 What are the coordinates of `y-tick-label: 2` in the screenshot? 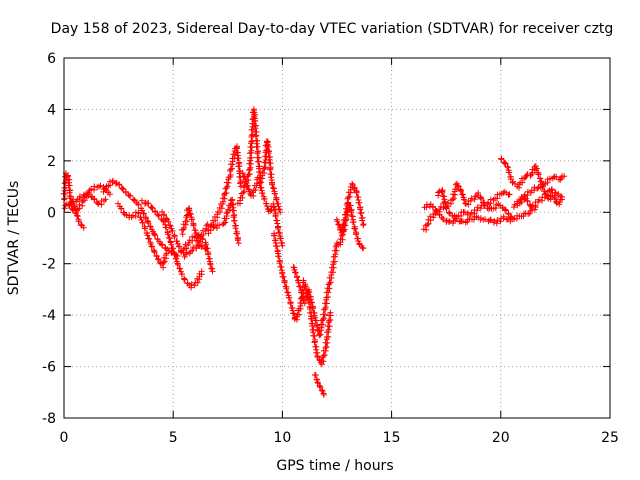 It's located at (51, 162).